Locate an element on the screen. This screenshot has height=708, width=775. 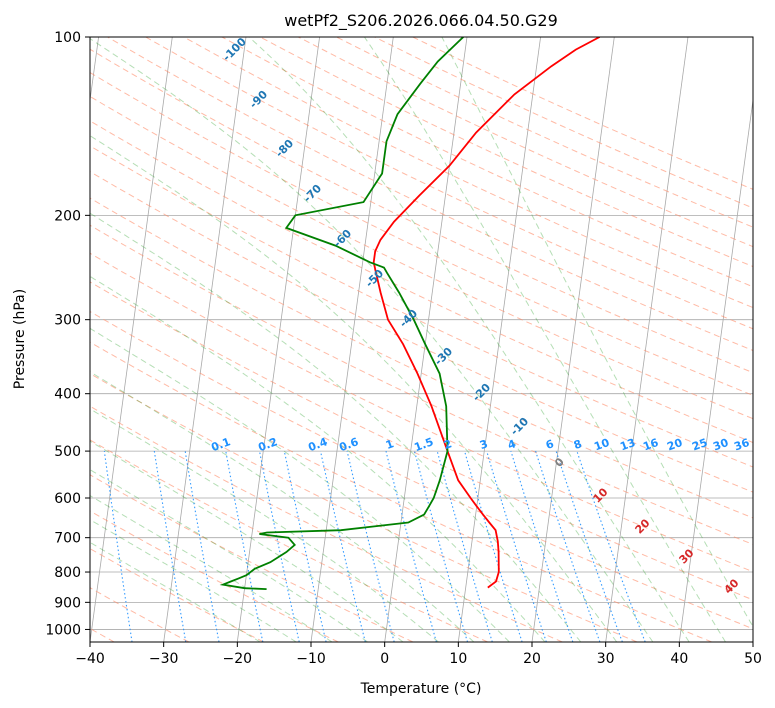
mixing-ratio-label: 0.1 is located at coordinates (220, 444).